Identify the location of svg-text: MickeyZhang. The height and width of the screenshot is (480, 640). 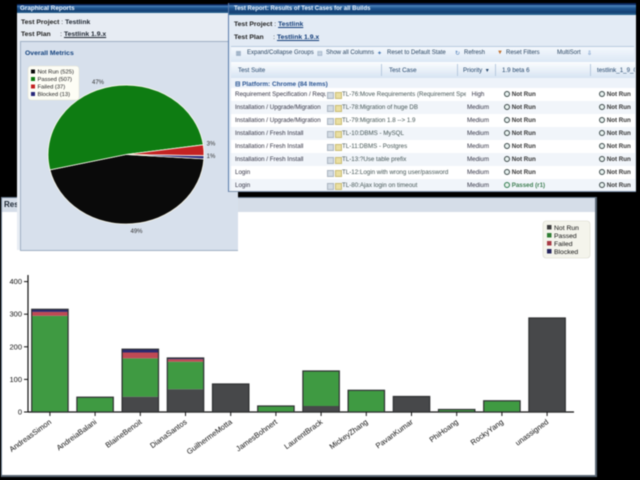
(349, 434).